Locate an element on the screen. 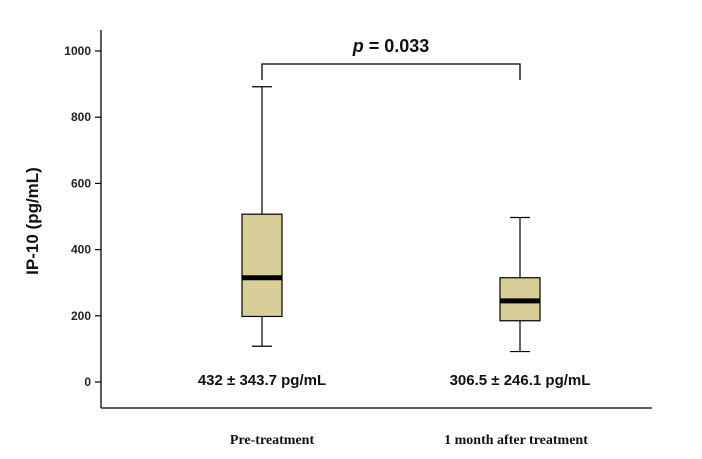 This screenshot has width=702, height=459. box-group: 432 ± 343.7 pg/mL Pre-treatment is located at coordinates (262, 267).